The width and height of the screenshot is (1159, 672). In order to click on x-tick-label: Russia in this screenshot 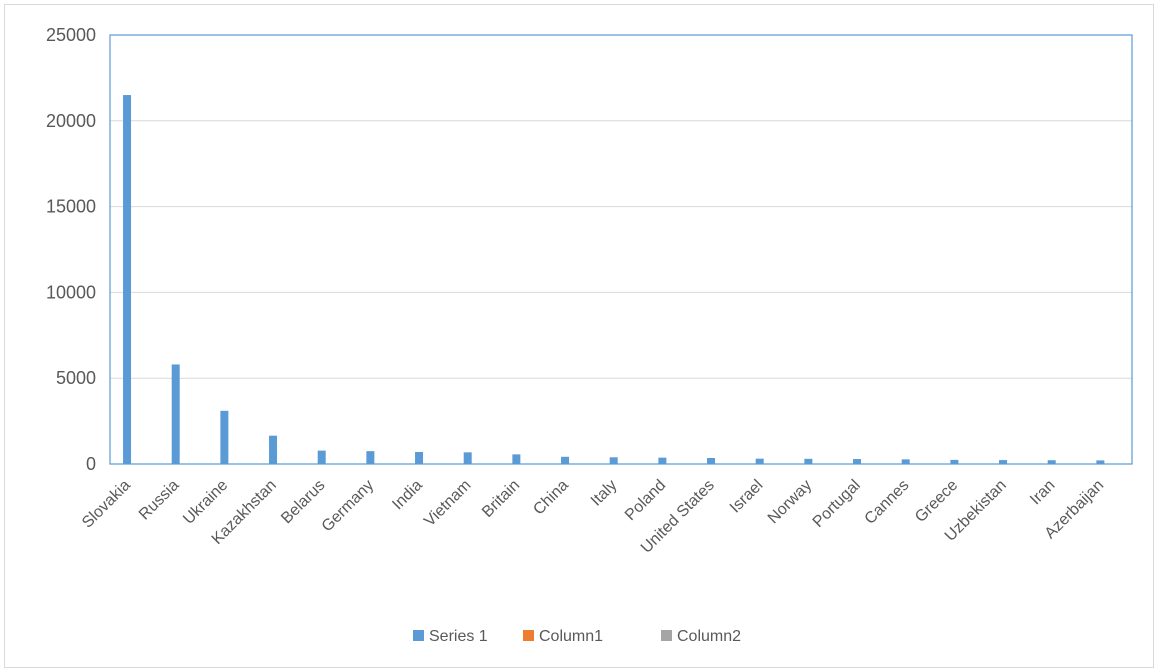, I will do `click(159, 500)`.